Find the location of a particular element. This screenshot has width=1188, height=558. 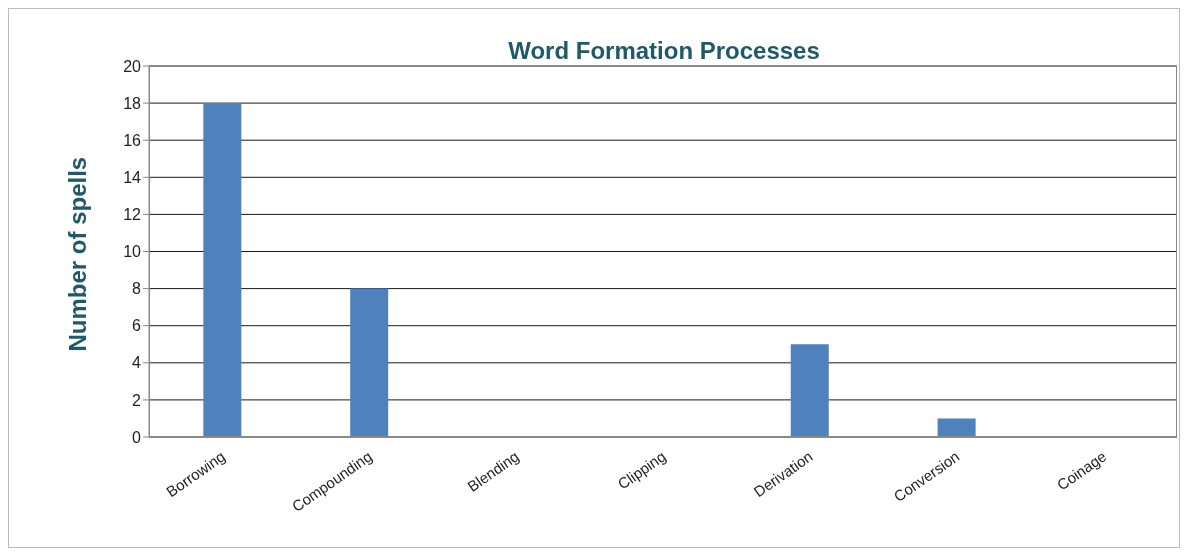

y-tick-label: 16 is located at coordinates (132, 140).